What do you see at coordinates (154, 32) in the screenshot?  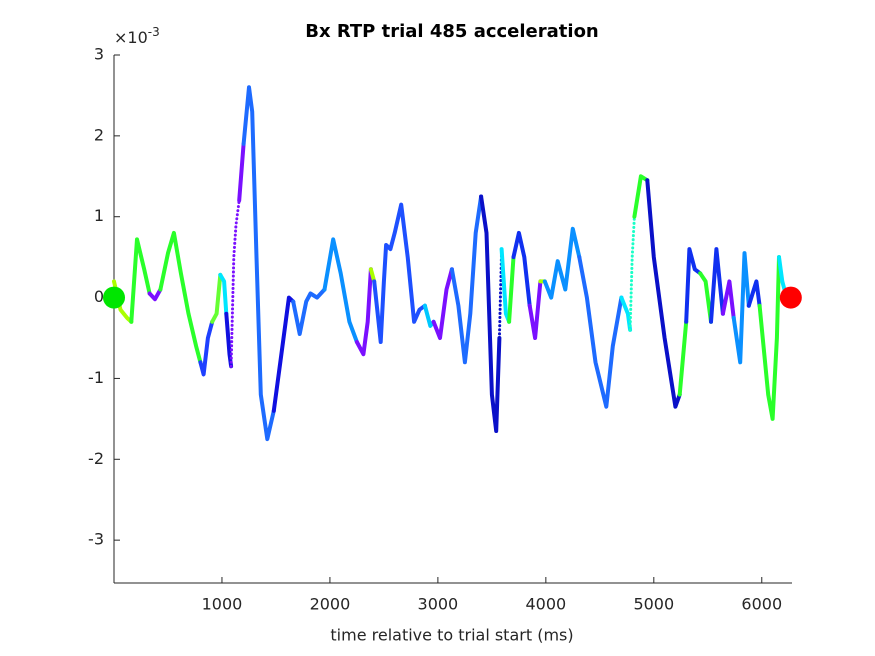 I see `multiplier-exponent: -3` at bounding box center [154, 32].